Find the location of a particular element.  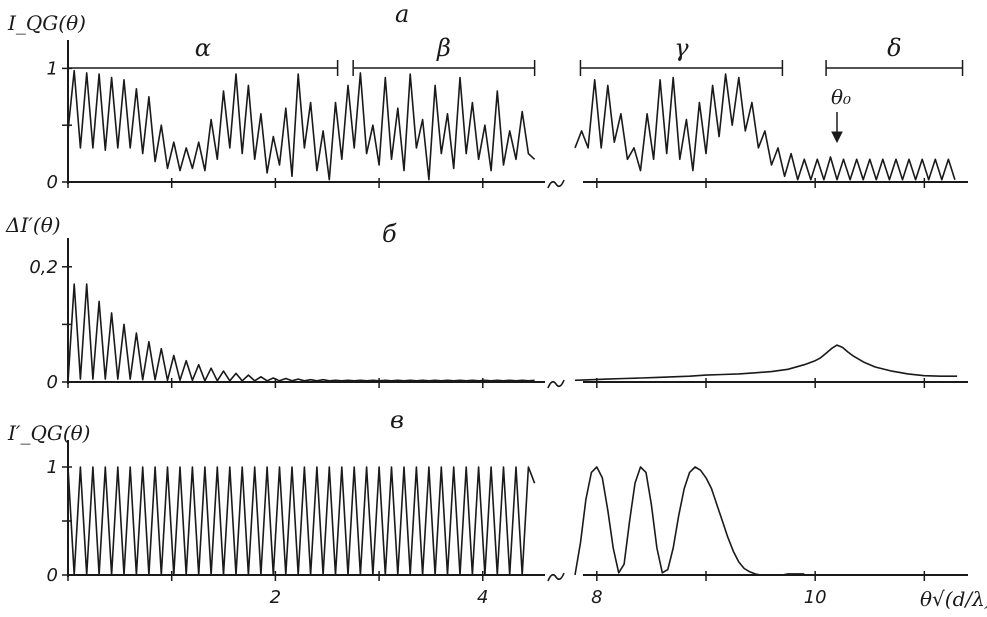

panel-label: в is located at coordinates (397, 420).